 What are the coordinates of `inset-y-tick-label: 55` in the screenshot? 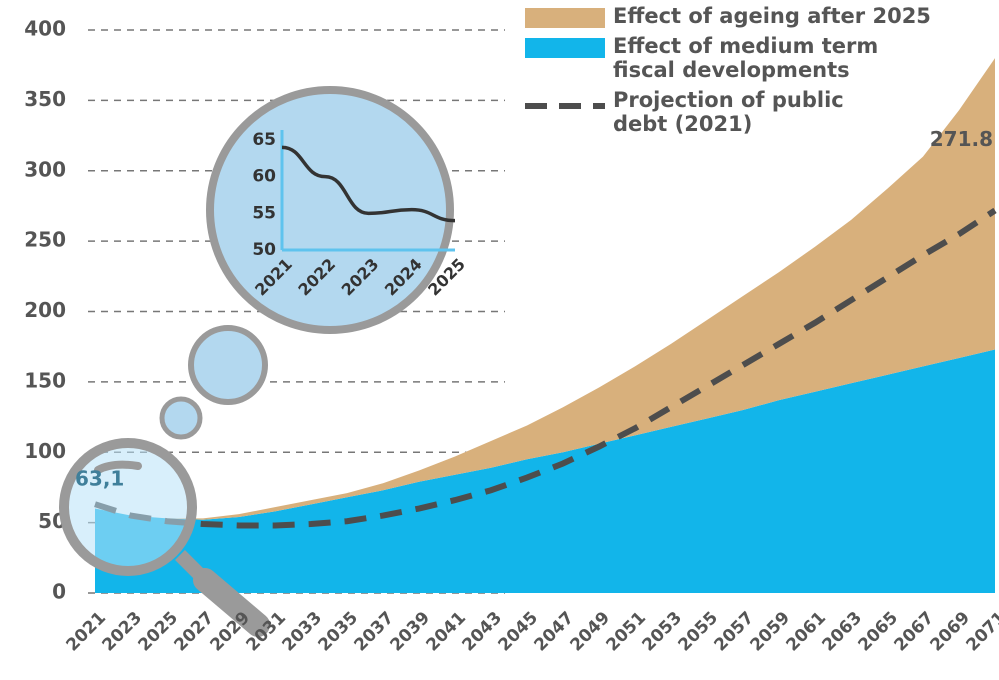 It's located at (264, 213).